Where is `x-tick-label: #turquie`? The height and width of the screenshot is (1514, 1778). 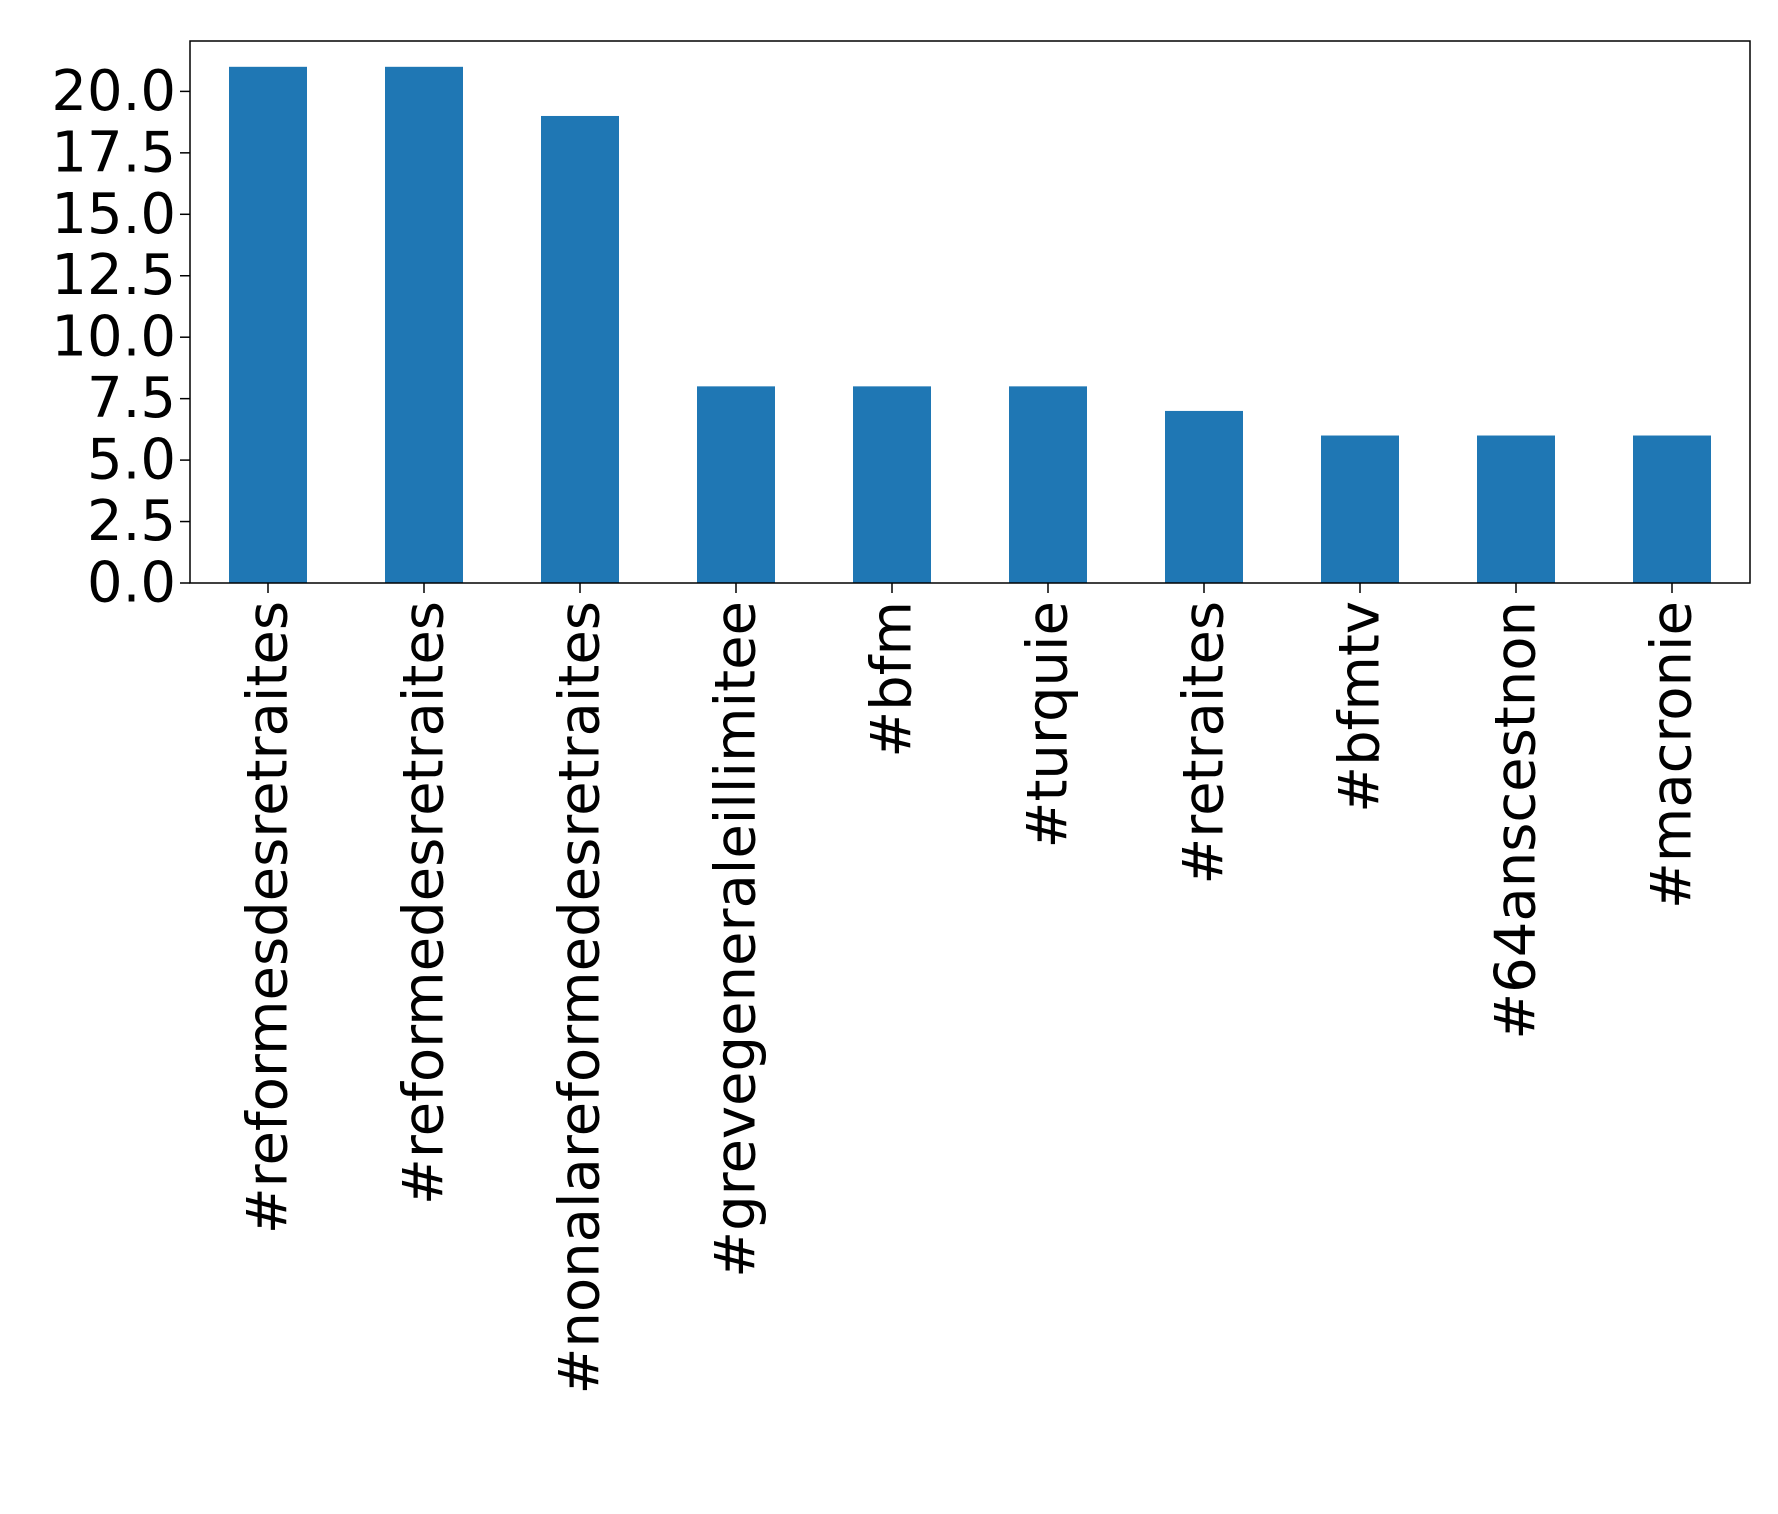 x-tick-label: #turquie is located at coordinates (1048, 724).